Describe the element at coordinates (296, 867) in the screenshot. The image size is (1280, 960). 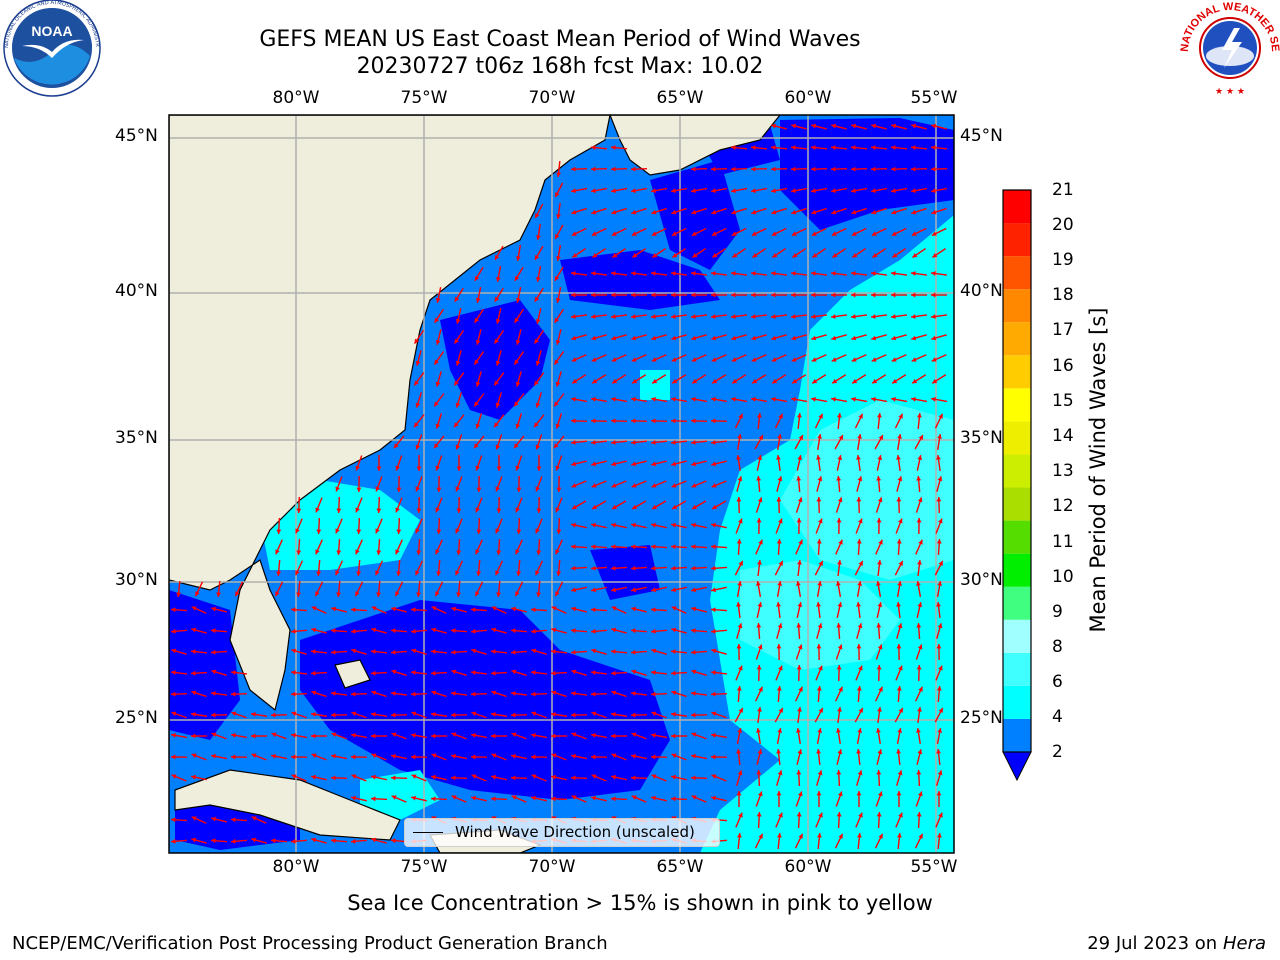
I see `lon-label-bottom: 80°W` at that location.